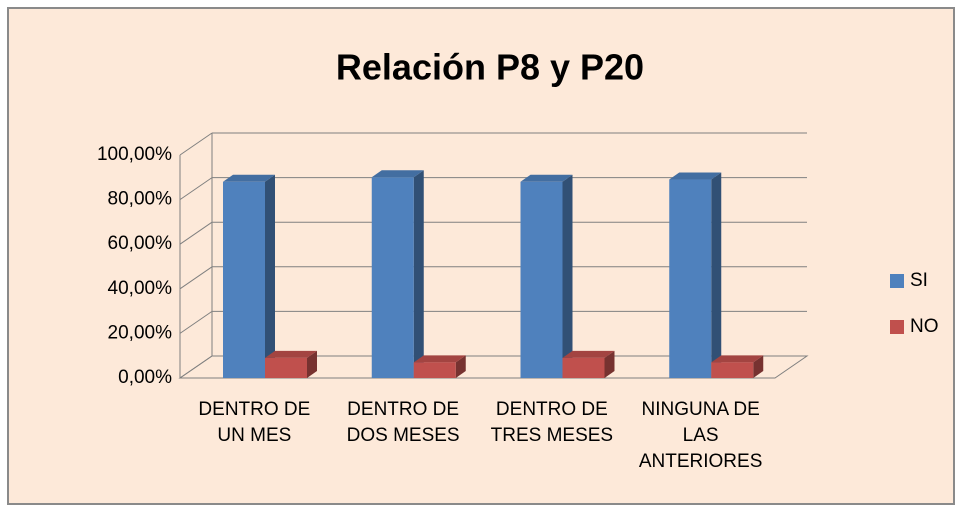 Image resolution: width=962 pixels, height=517 pixels. Describe the element at coordinates (552, 422) in the screenshot. I see `x-tick-label: DENTRO DE TRES MESES` at that location.